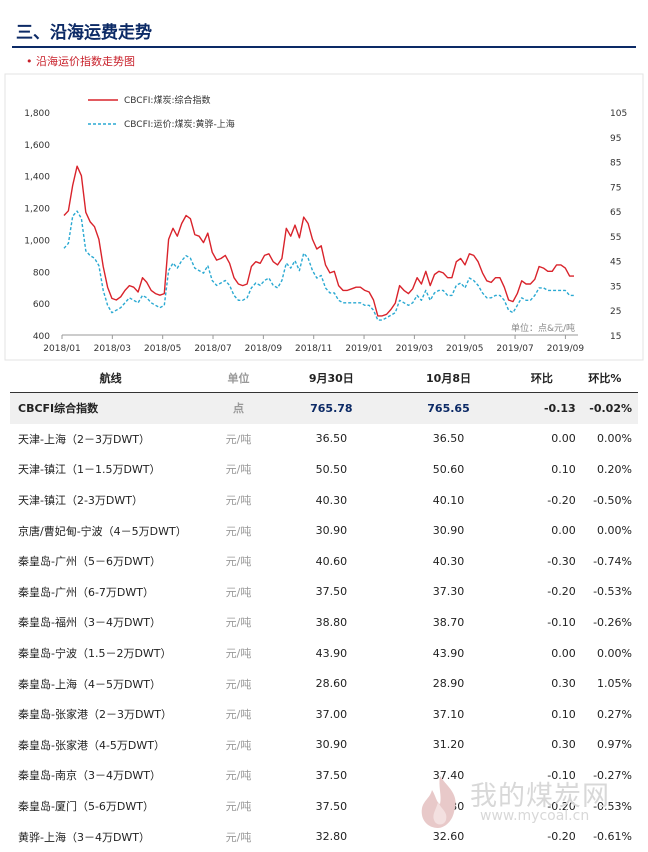 This screenshot has height=852, width=648. I want to click on y-right-tick-label: 105, so click(618, 114).